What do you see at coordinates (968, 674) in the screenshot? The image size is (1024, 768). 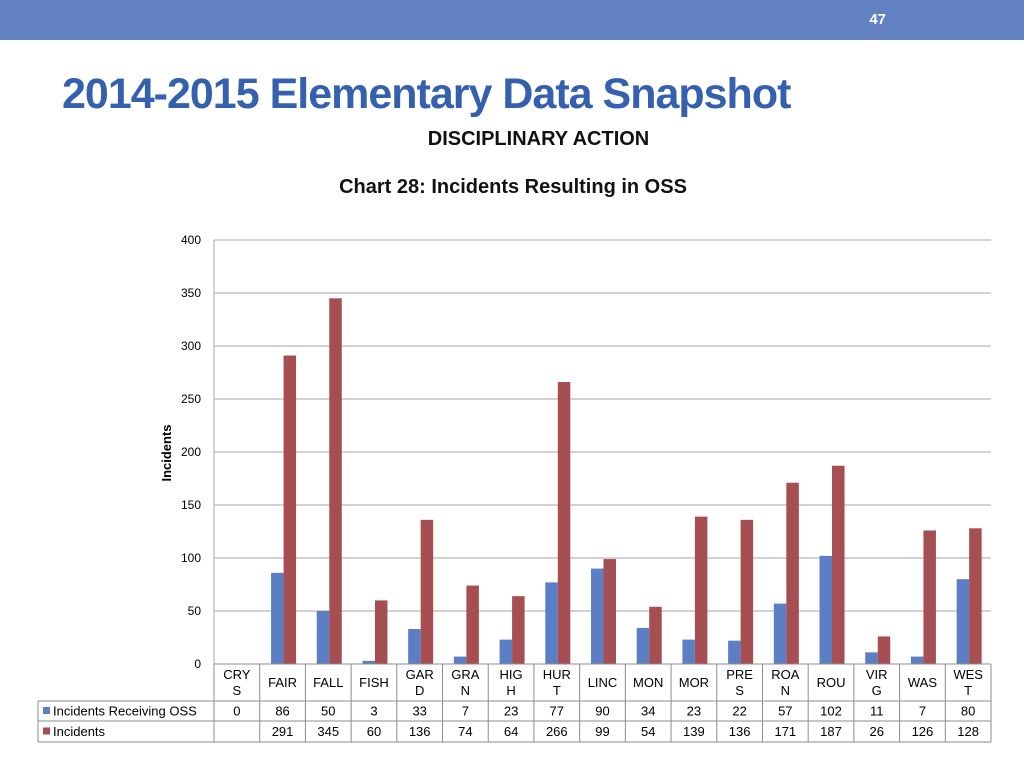 I see `x-tick-label: WES` at bounding box center [968, 674].